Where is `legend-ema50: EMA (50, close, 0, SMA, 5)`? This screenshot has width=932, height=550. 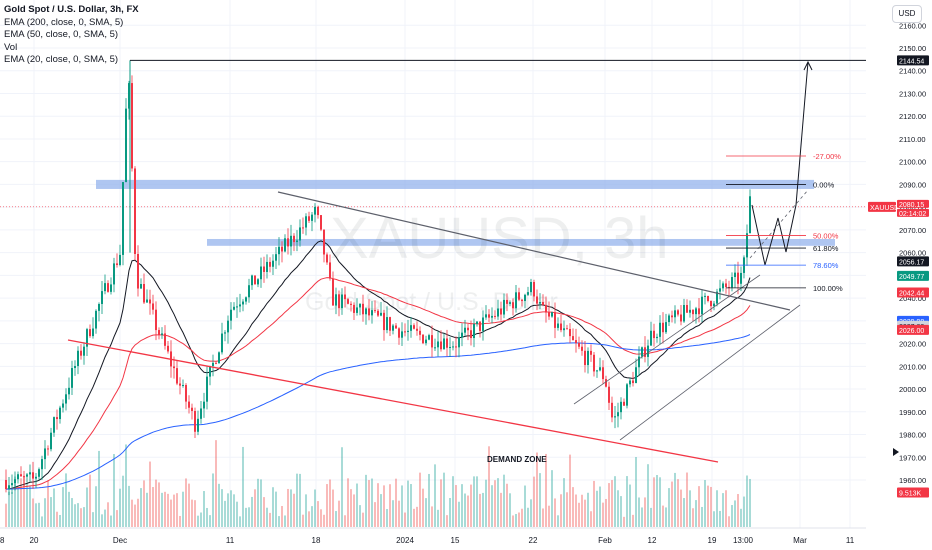 legend-ema50: EMA (50, close, 0, SMA, 5) is located at coordinates (61, 34).